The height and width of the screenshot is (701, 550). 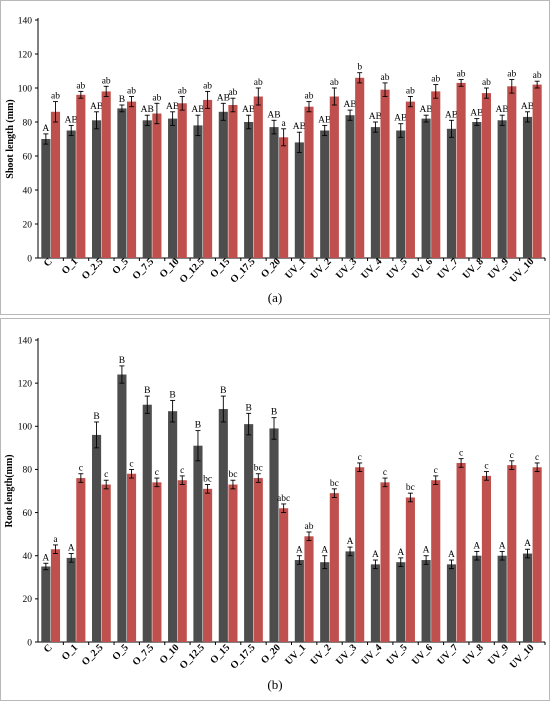 What do you see at coordinates (10, 138) in the screenshot?
I see `y-axis-title: Shoot length (mm)` at bounding box center [10, 138].